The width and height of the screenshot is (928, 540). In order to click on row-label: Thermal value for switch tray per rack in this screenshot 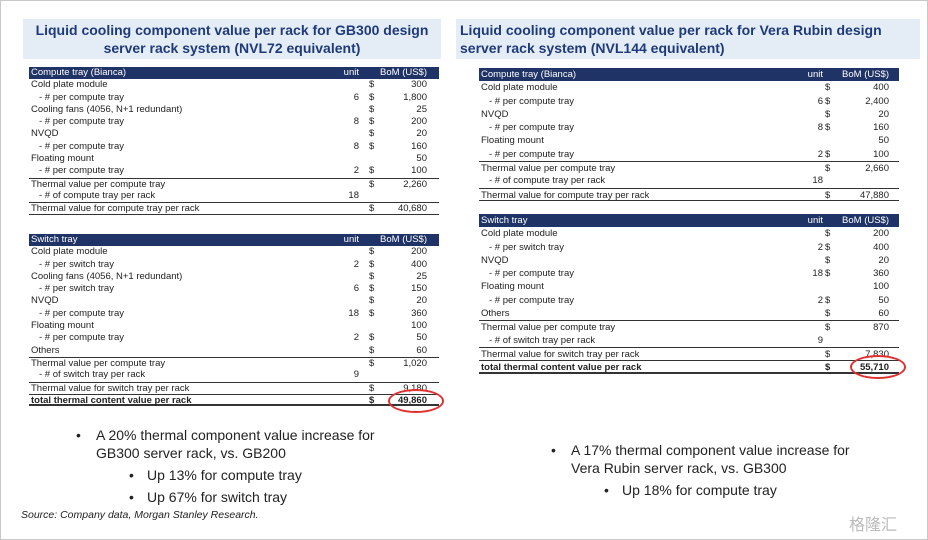, I will do `click(110, 388)`.